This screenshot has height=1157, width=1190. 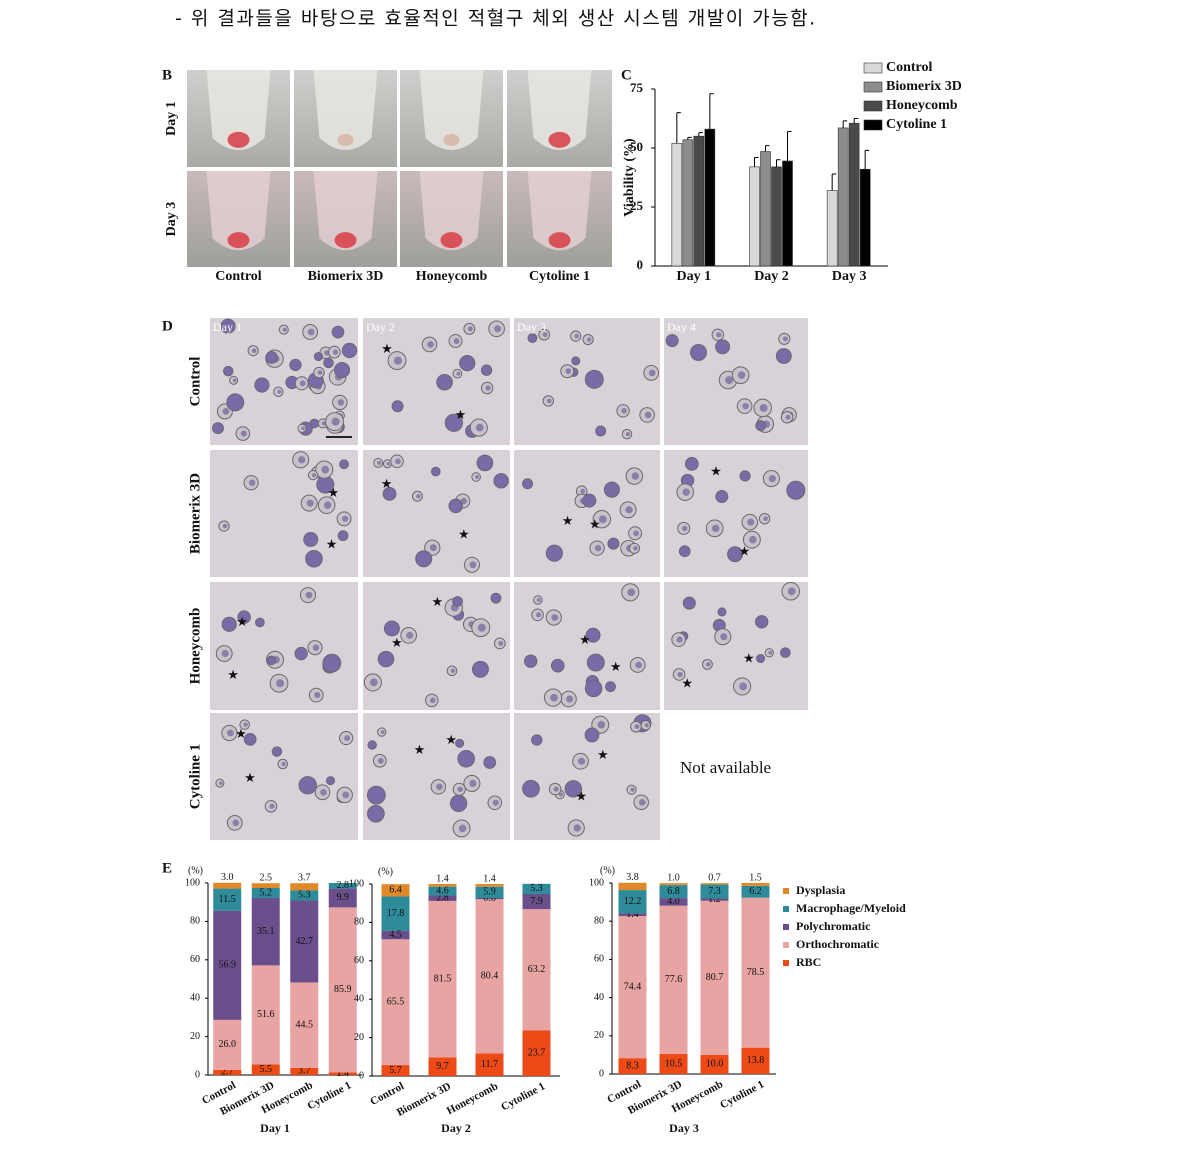 I want to click on y-tick-label: 100, so click(x=192, y=882).